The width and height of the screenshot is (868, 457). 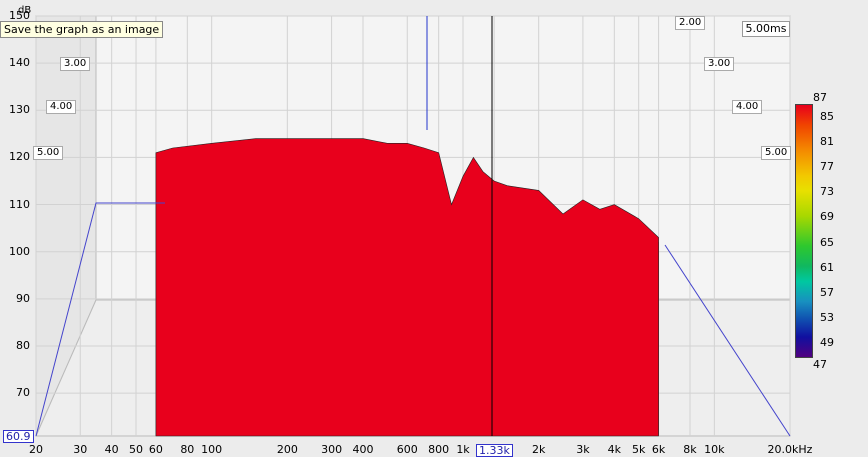 I want to click on colorbar-tick-label: 81, so click(x=827, y=141).